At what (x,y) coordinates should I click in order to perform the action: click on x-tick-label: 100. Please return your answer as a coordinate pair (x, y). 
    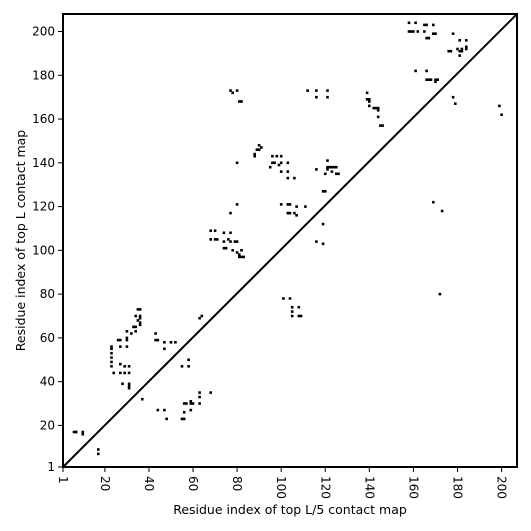
    Looking at the image, I should click on (281, 487).